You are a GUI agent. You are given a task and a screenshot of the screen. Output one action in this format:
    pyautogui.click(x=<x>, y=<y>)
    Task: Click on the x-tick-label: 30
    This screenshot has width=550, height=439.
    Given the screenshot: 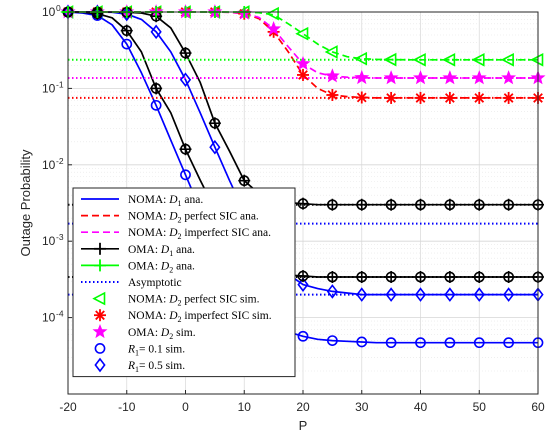 What is the action you would take?
    pyautogui.click(x=362, y=407)
    